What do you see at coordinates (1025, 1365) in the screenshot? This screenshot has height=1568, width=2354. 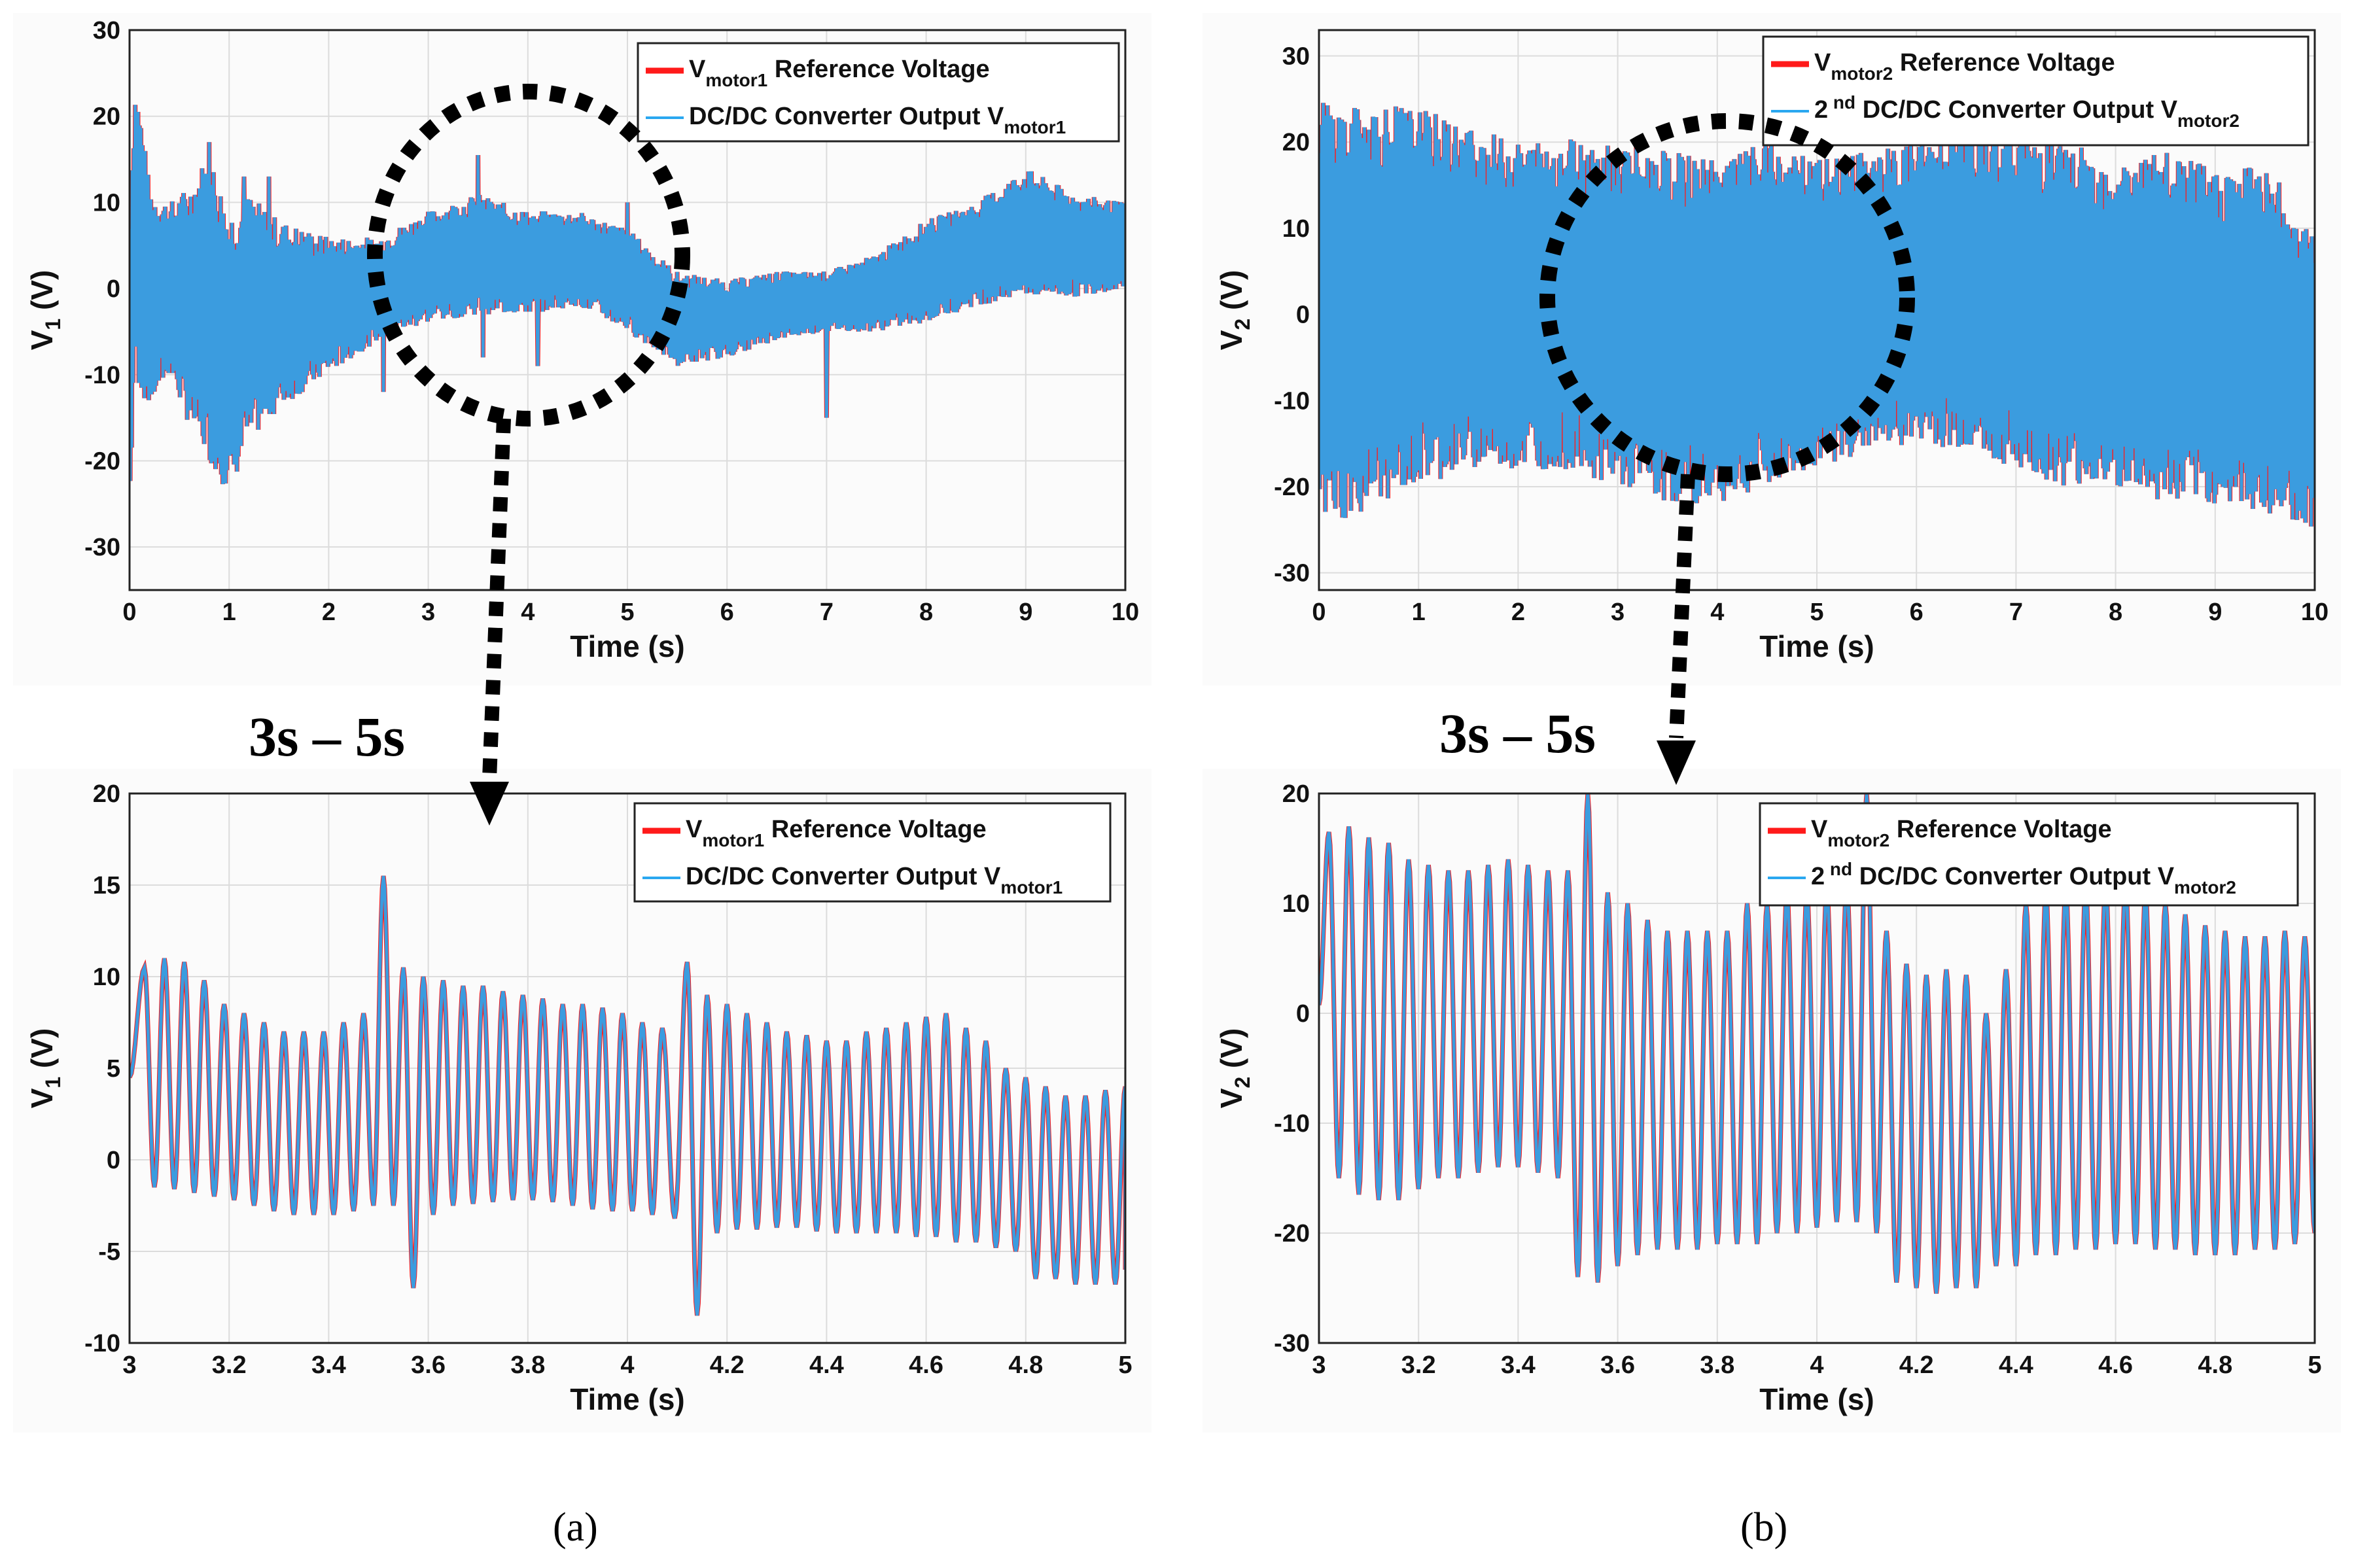 I see `x-tick-label: 4.8` at bounding box center [1025, 1365].